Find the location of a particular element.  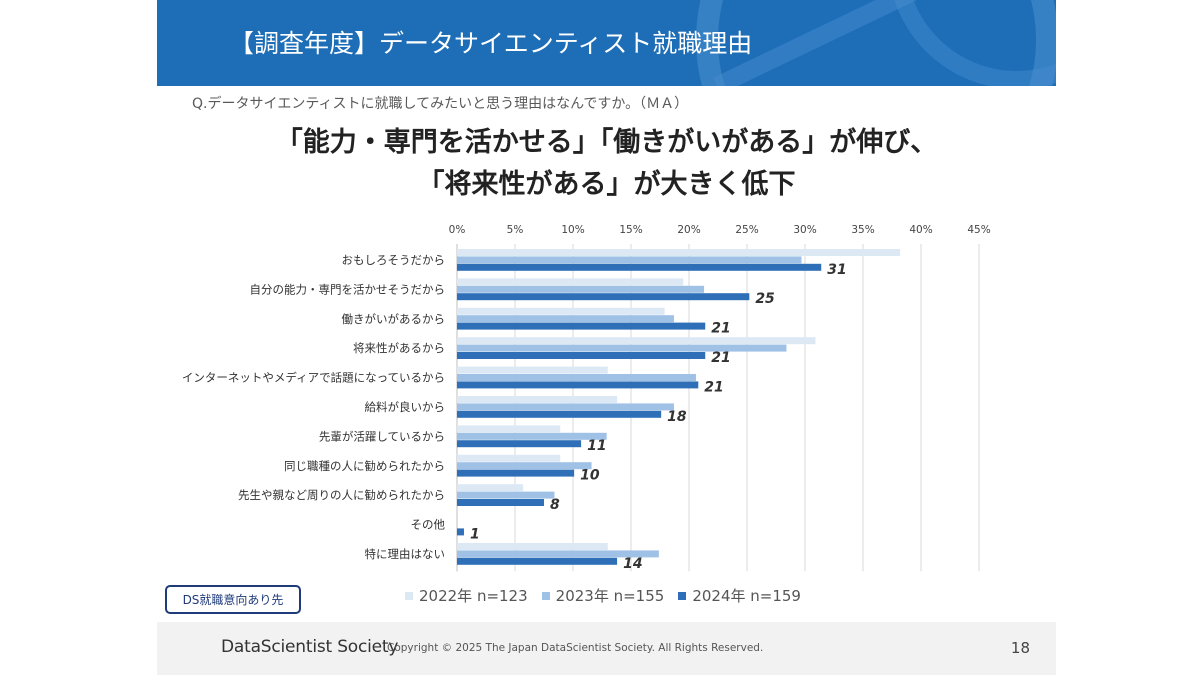

category-label: 働きがいがあるから is located at coordinates (394, 319).